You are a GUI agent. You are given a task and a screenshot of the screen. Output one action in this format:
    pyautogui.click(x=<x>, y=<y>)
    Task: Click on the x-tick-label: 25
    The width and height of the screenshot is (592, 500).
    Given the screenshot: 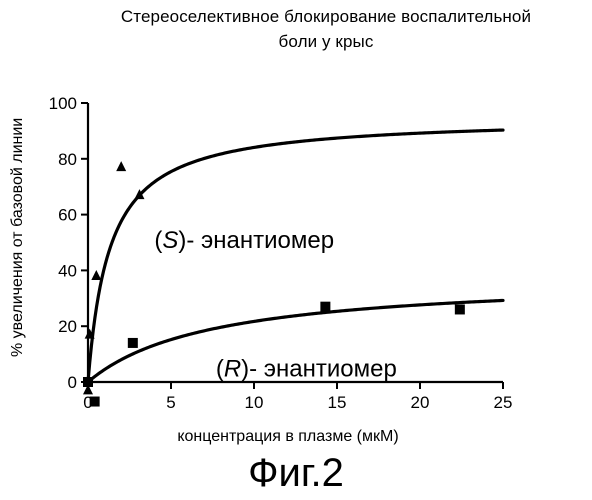 What is the action you would take?
    pyautogui.click(x=503, y=402)
    